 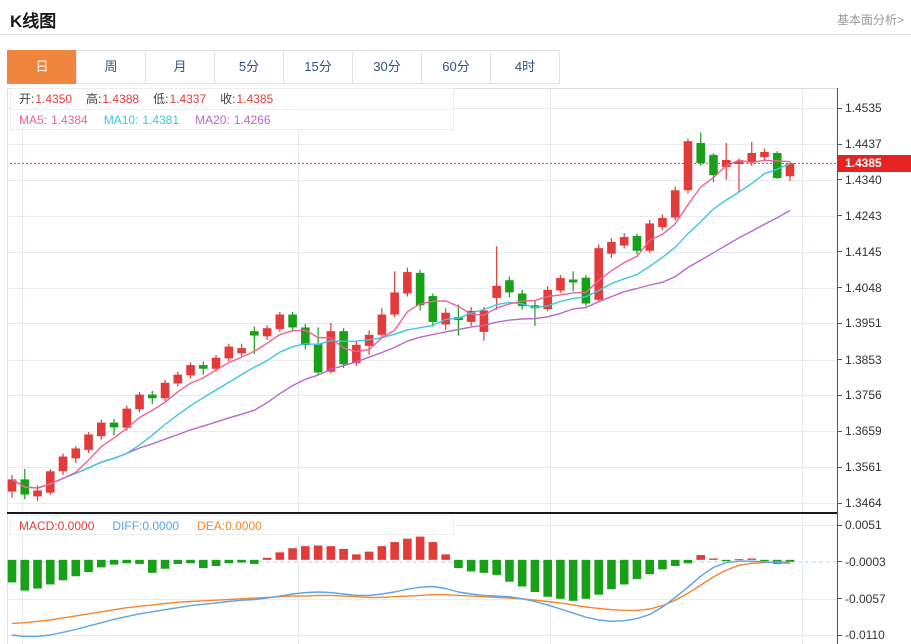 What do you see at coordinates (69, 120) in the screenshot?
I see `ma-value: 1.4384` at bounding box center [69, 120].